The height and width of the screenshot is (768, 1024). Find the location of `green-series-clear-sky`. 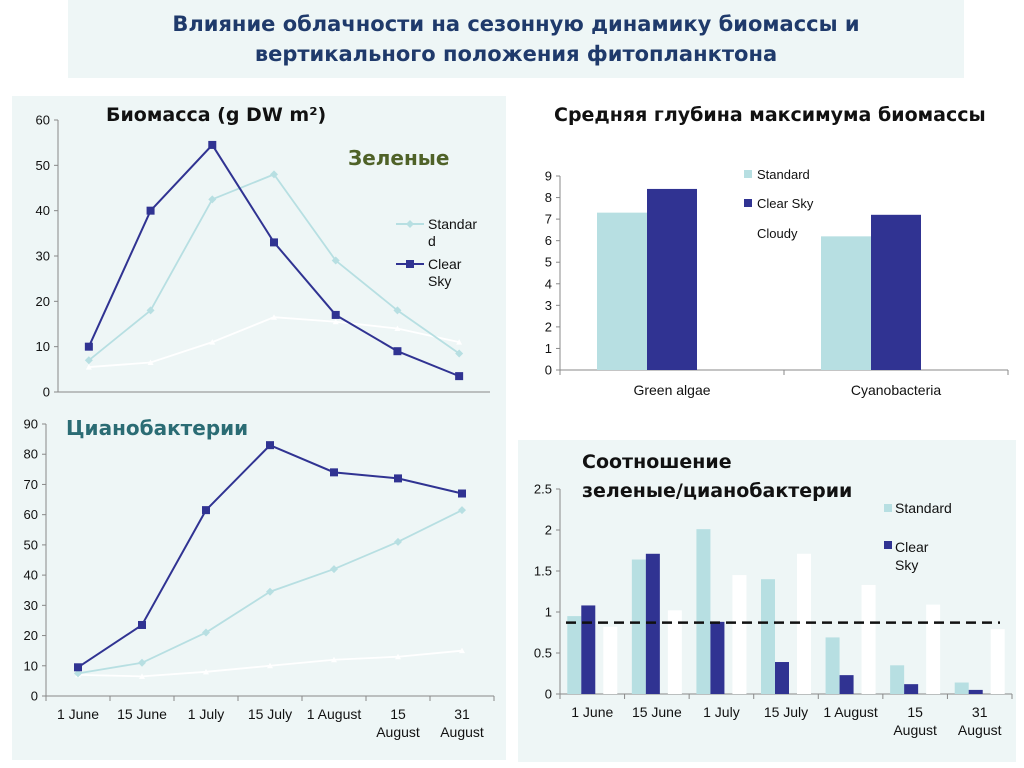

green-series-clear-sky is located at coordinates (273, 260).